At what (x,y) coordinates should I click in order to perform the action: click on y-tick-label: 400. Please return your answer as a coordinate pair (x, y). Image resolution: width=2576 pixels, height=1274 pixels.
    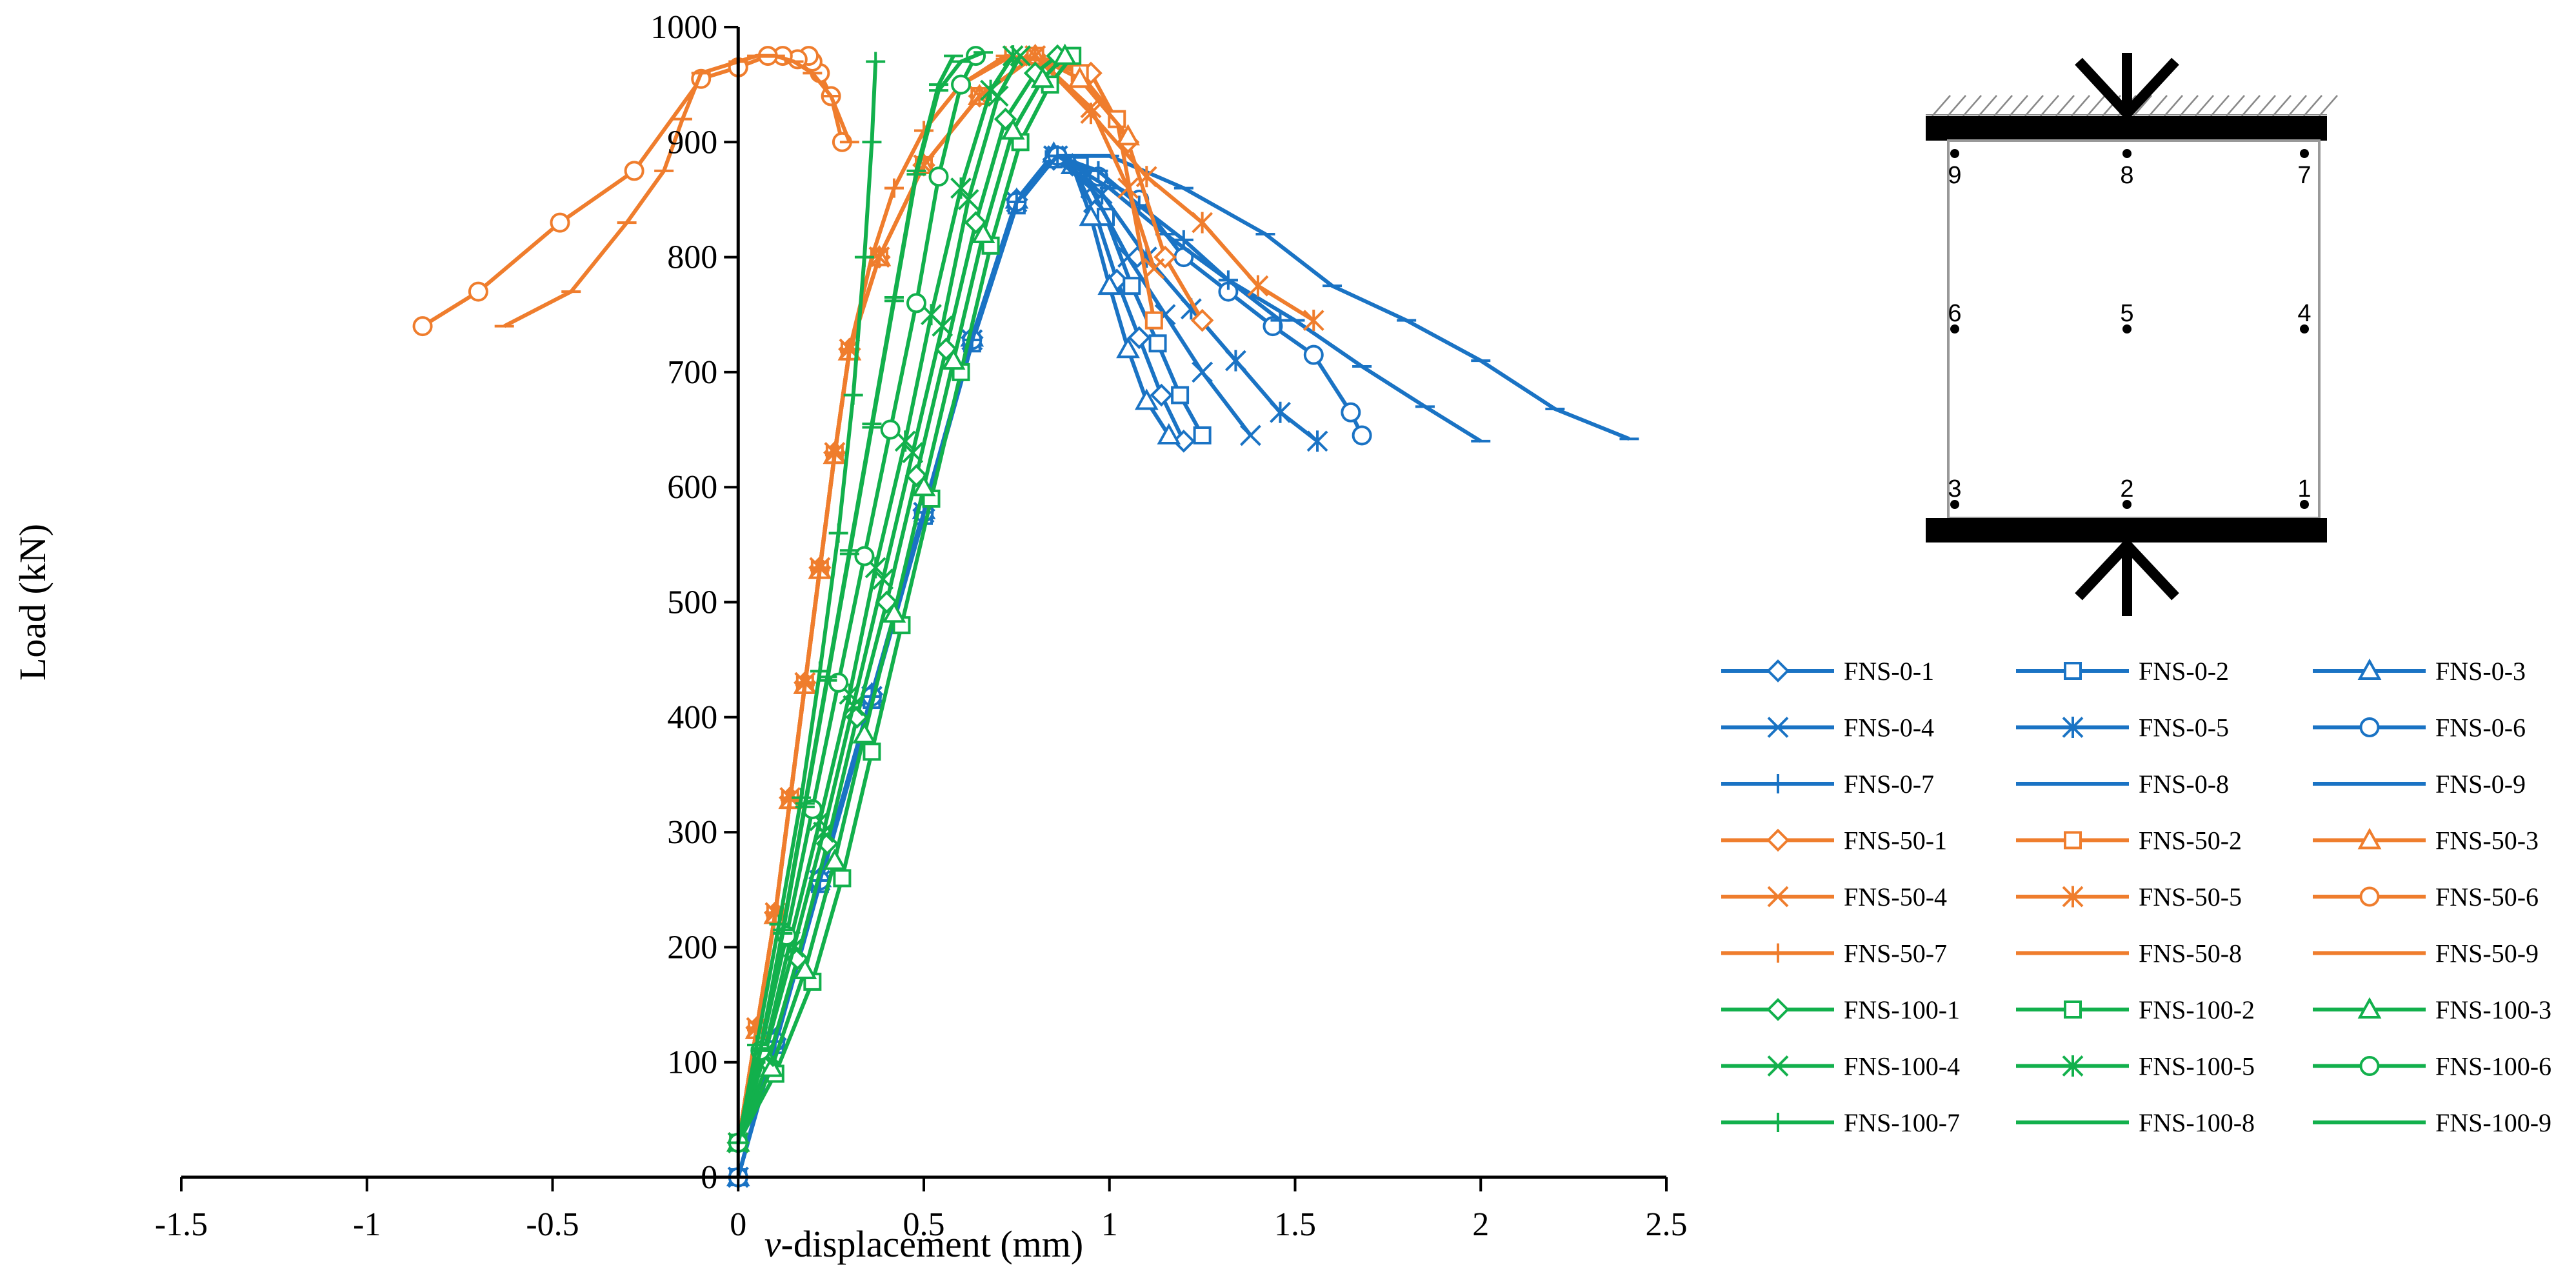
    Looking at the image, I should click on (692, 718).